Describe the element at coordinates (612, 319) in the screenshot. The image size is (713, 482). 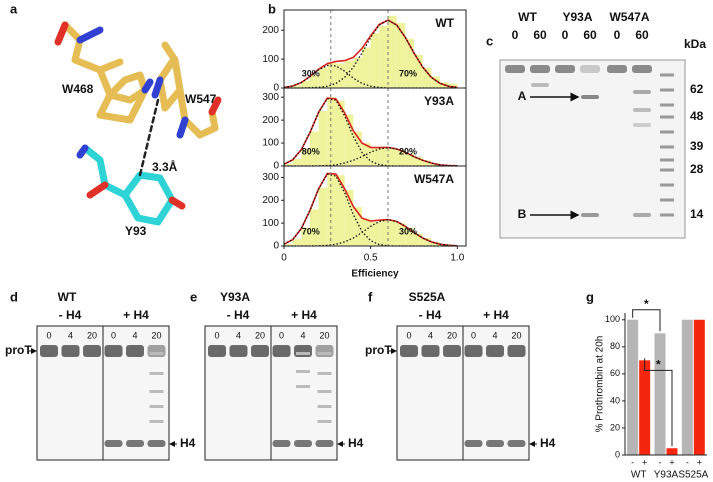
I see `y-tick-label: 100` at that location.